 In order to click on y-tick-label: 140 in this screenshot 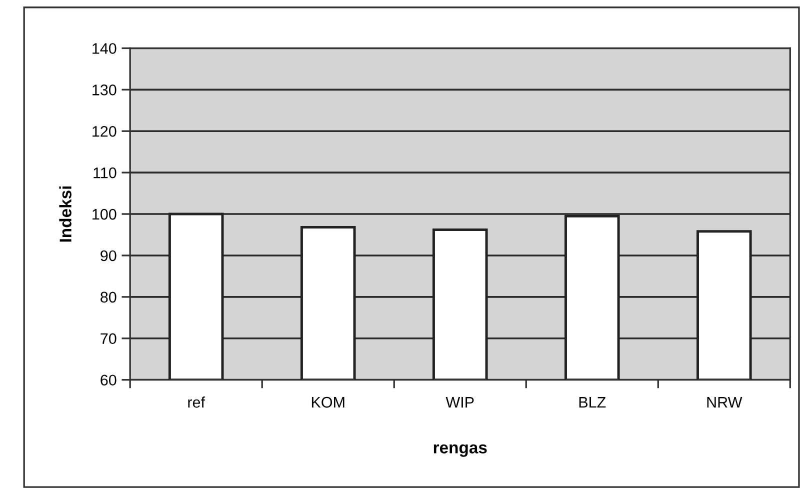, I will do `click(104, 48)`.